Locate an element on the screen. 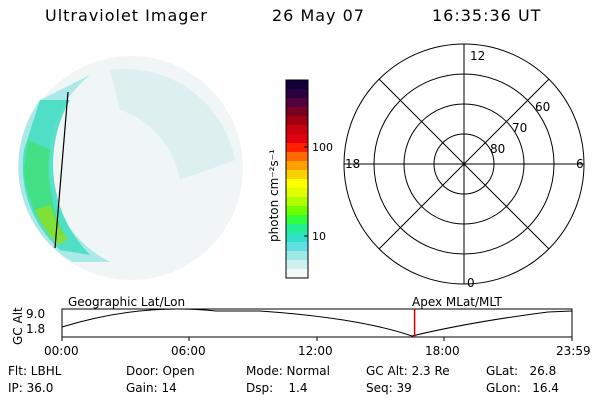  footer-flt: Flt: LBHL is located at coordinates (35, 371).